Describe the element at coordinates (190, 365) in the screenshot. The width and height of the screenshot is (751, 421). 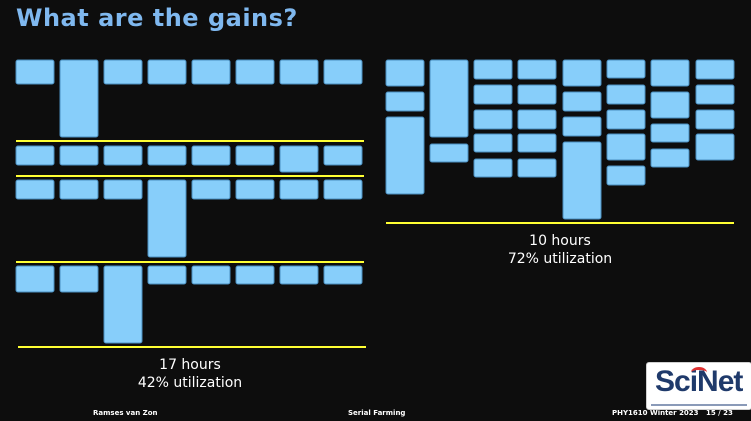
I see `left-duration: 17 hours` at that location.